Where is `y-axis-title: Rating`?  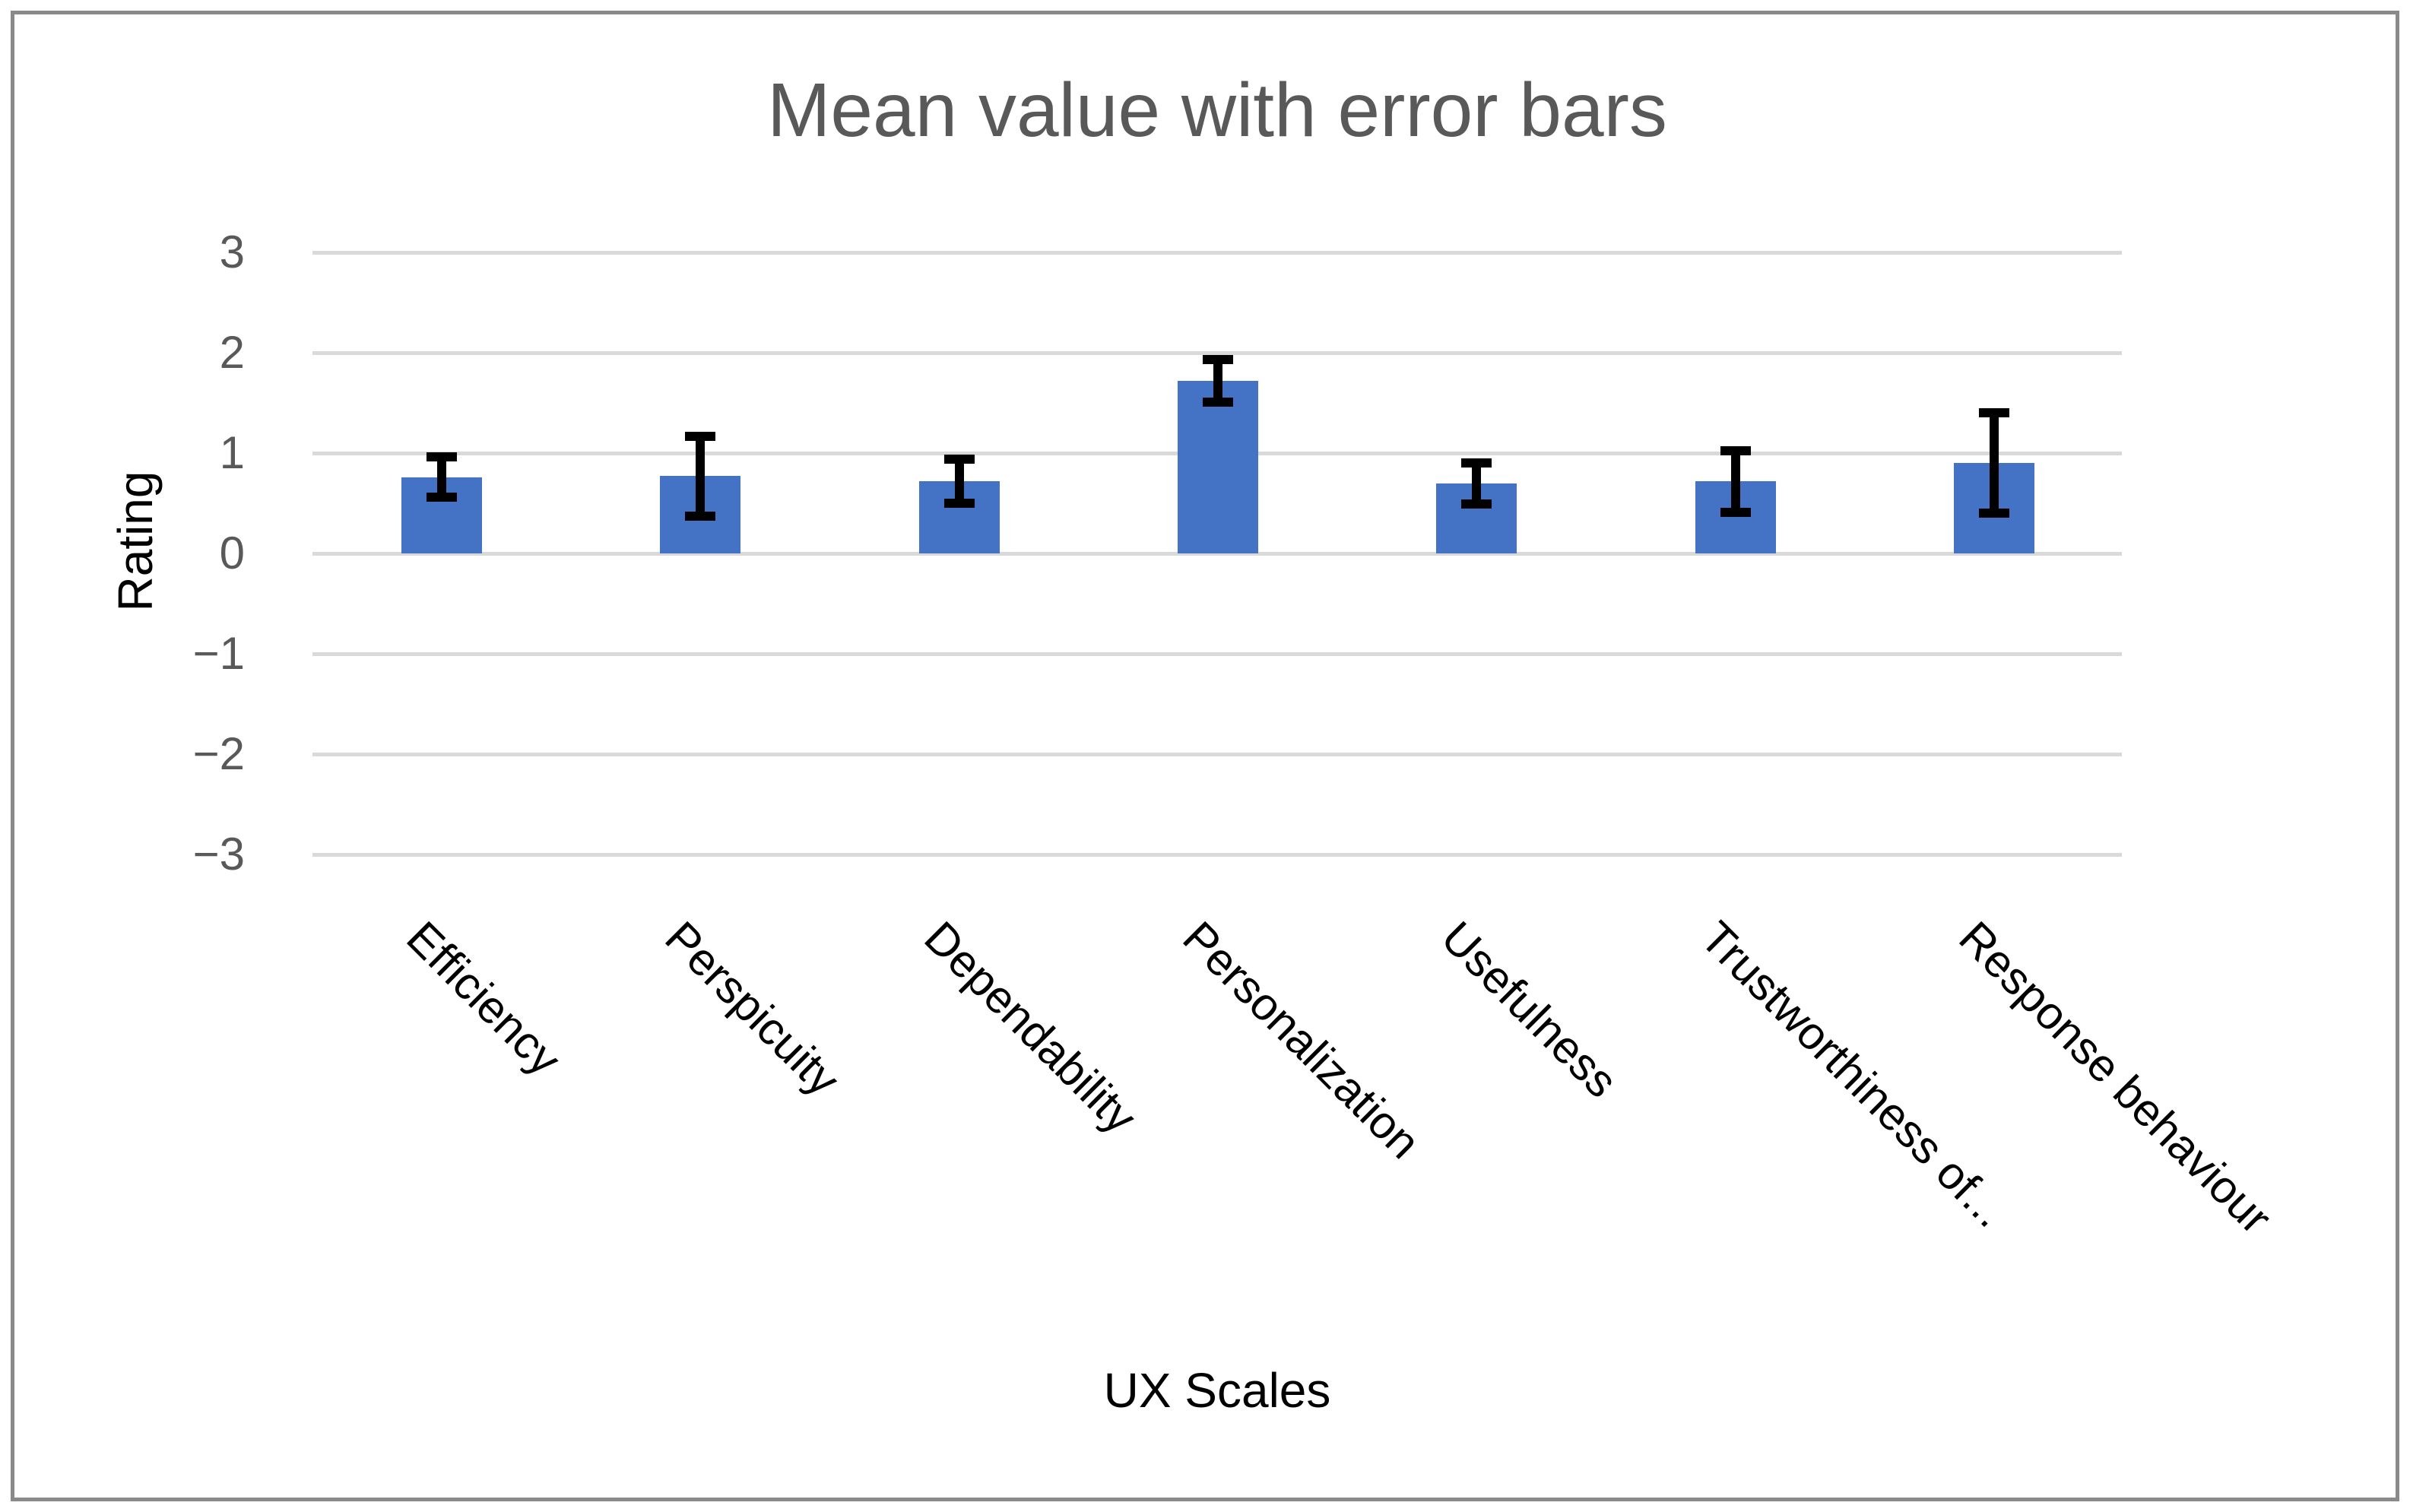
y-axis-title: Rating is located at coordinates (135, 541).